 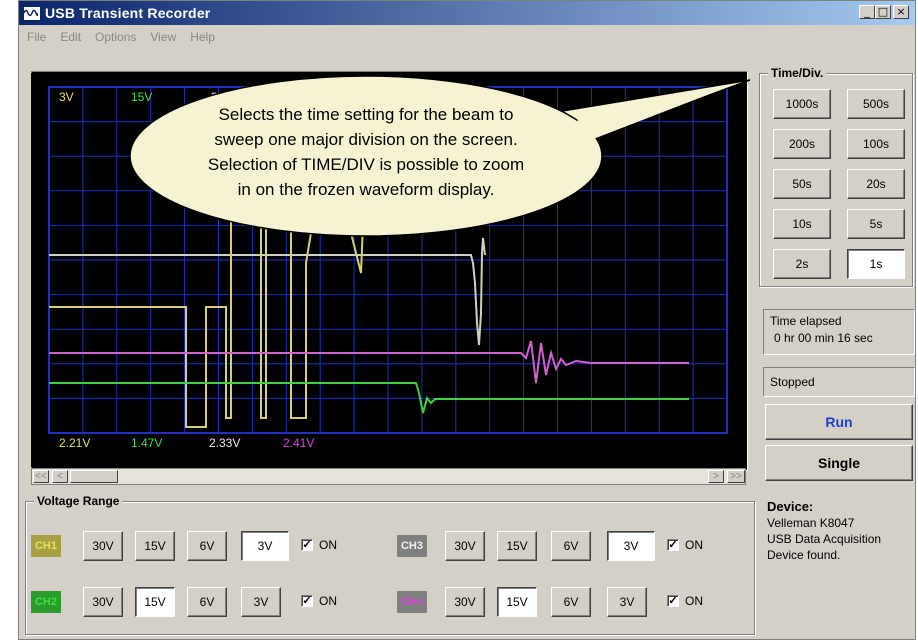 What do you see at coordinates (802, 104) in the screenshot?
I see `time-div-1000s-button: 1000s` at bounding box center [802, 104].